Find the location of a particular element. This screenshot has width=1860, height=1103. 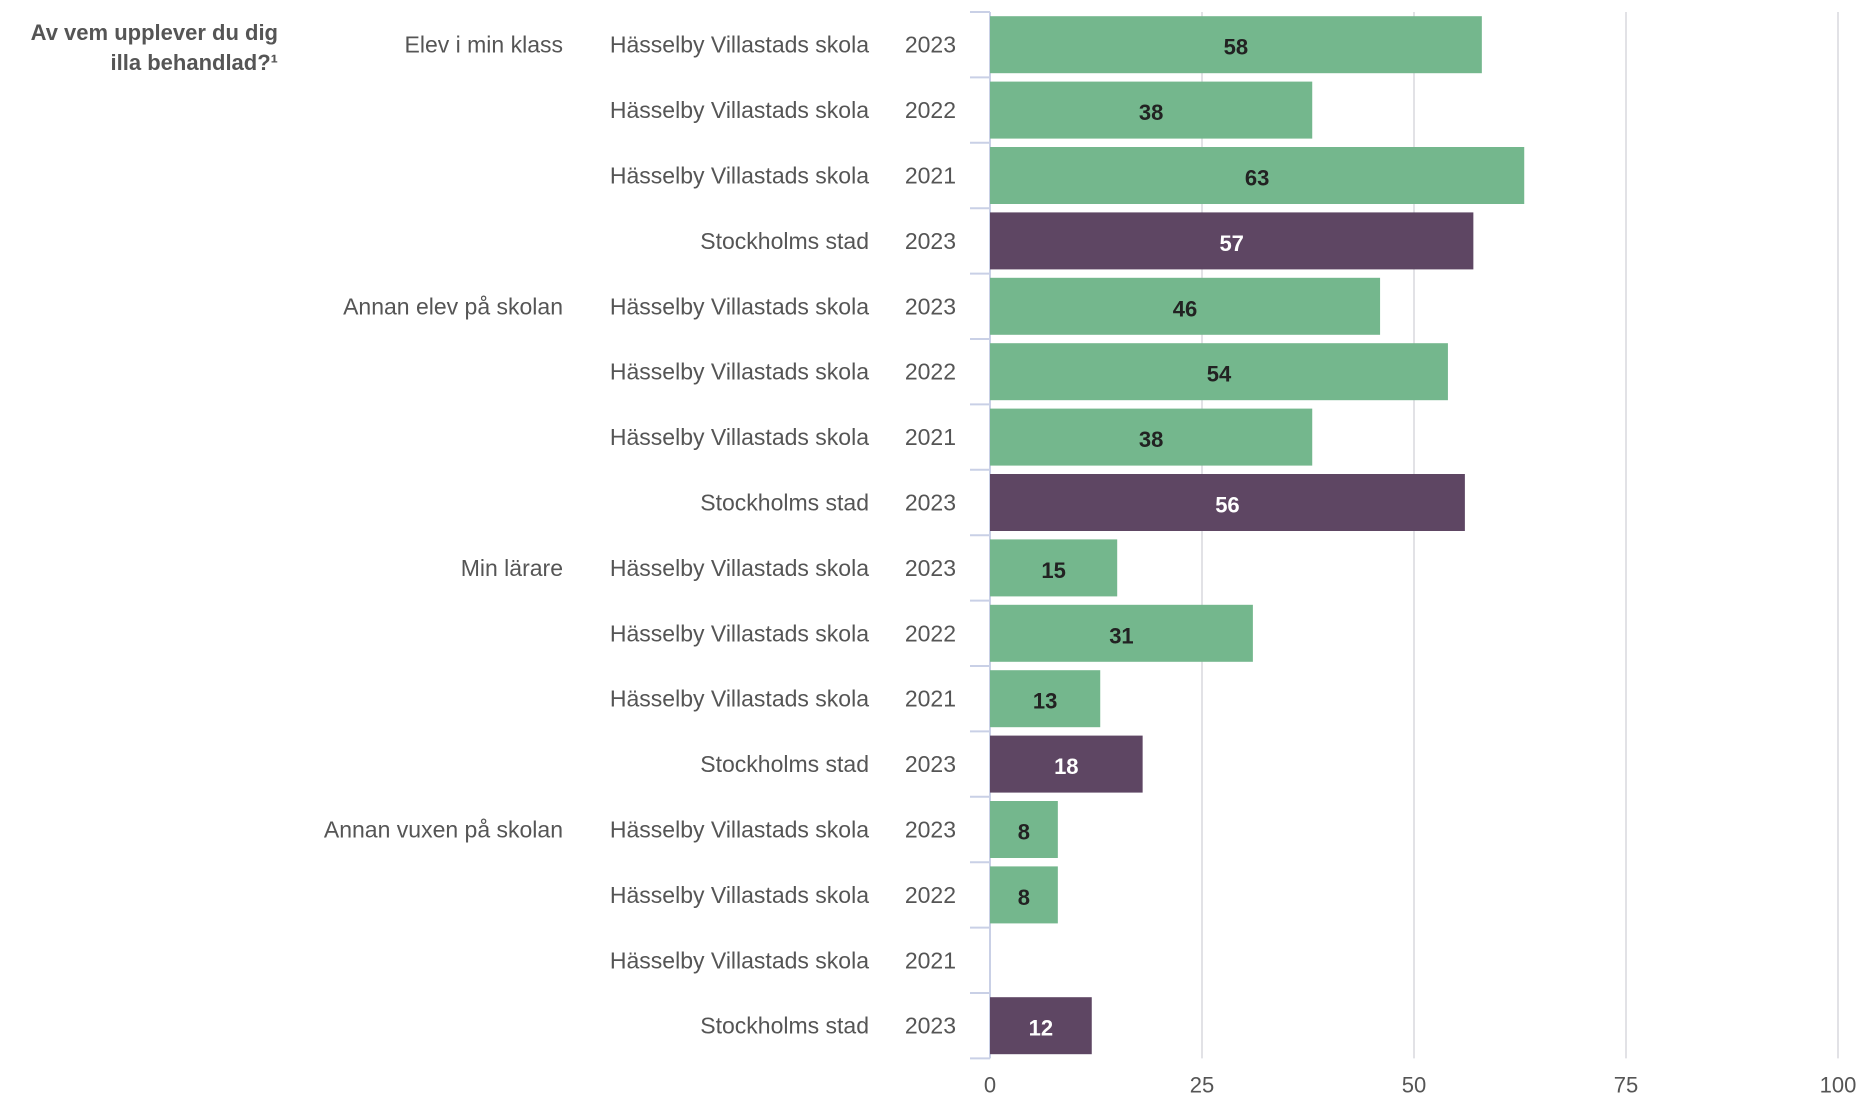

y-axis is located at coordinates (980, 535).